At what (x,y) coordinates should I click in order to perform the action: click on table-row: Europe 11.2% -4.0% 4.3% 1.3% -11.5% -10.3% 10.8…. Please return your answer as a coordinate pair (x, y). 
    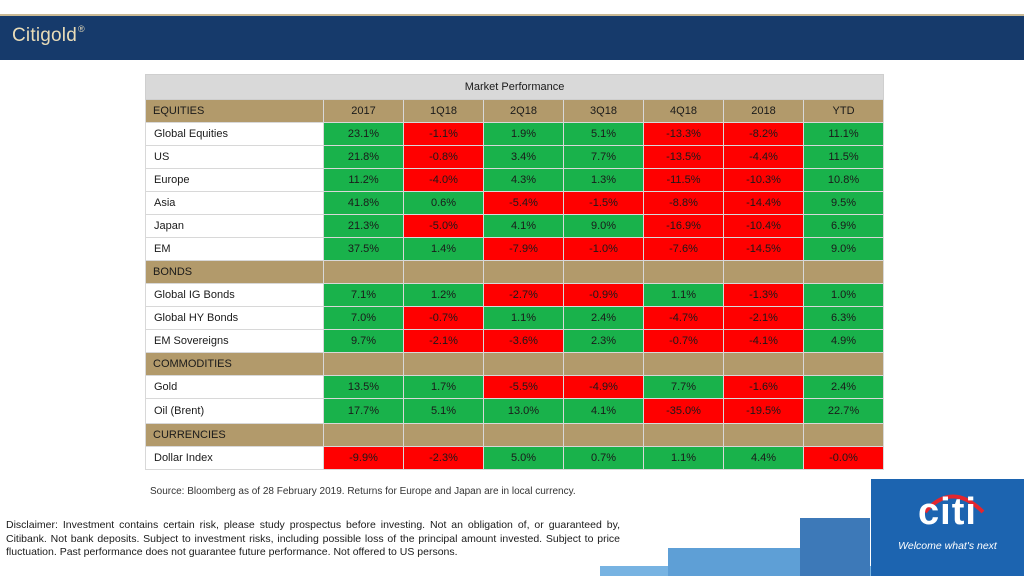
    Looking at the image, I should click on (515, 180).